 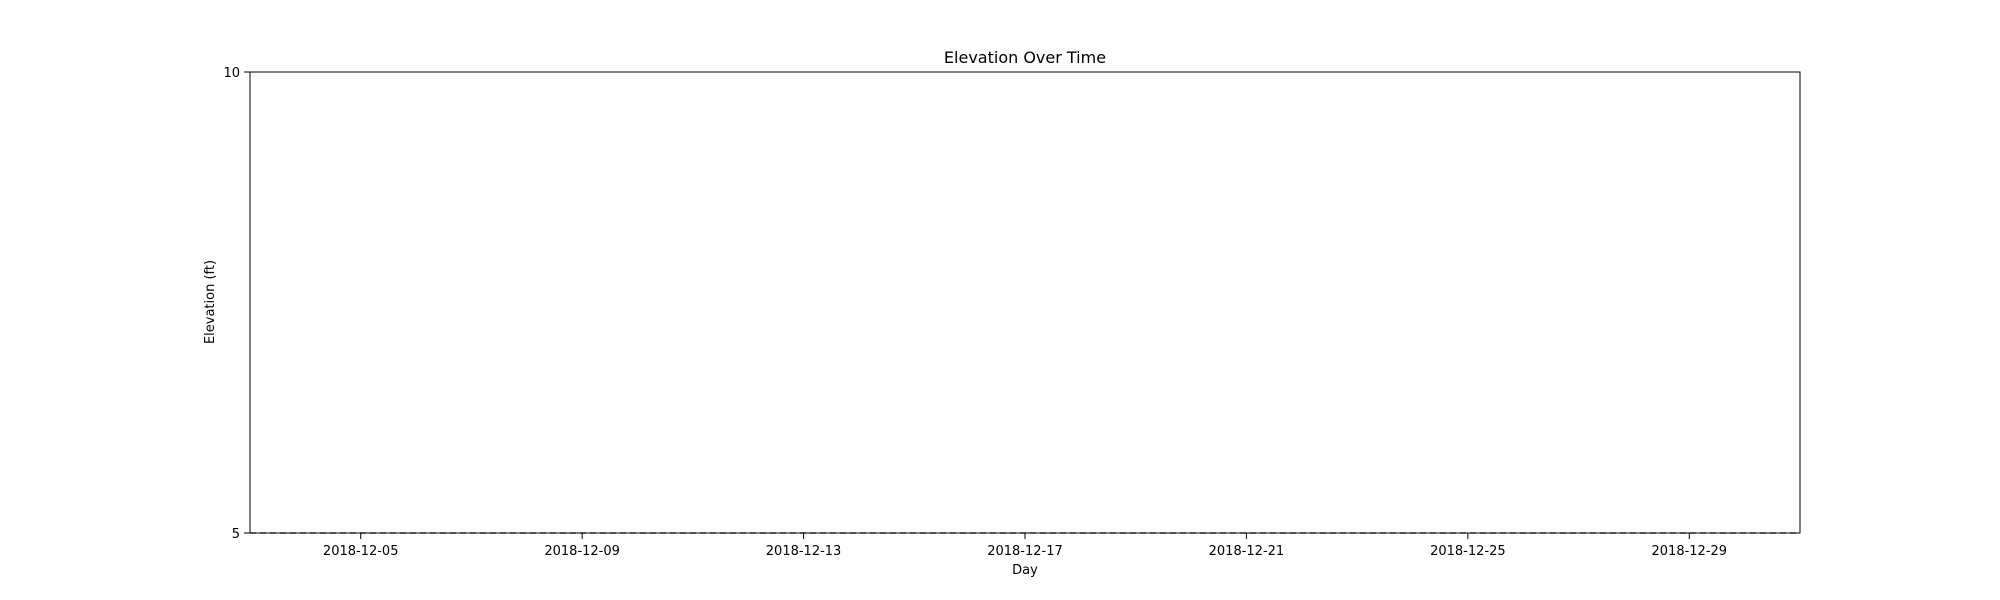 What do you see at coordinates (1025, 551) in the screenshot?
I see `x-tick-label-3: 2018-12-17` at bounding box center [1025, 551].